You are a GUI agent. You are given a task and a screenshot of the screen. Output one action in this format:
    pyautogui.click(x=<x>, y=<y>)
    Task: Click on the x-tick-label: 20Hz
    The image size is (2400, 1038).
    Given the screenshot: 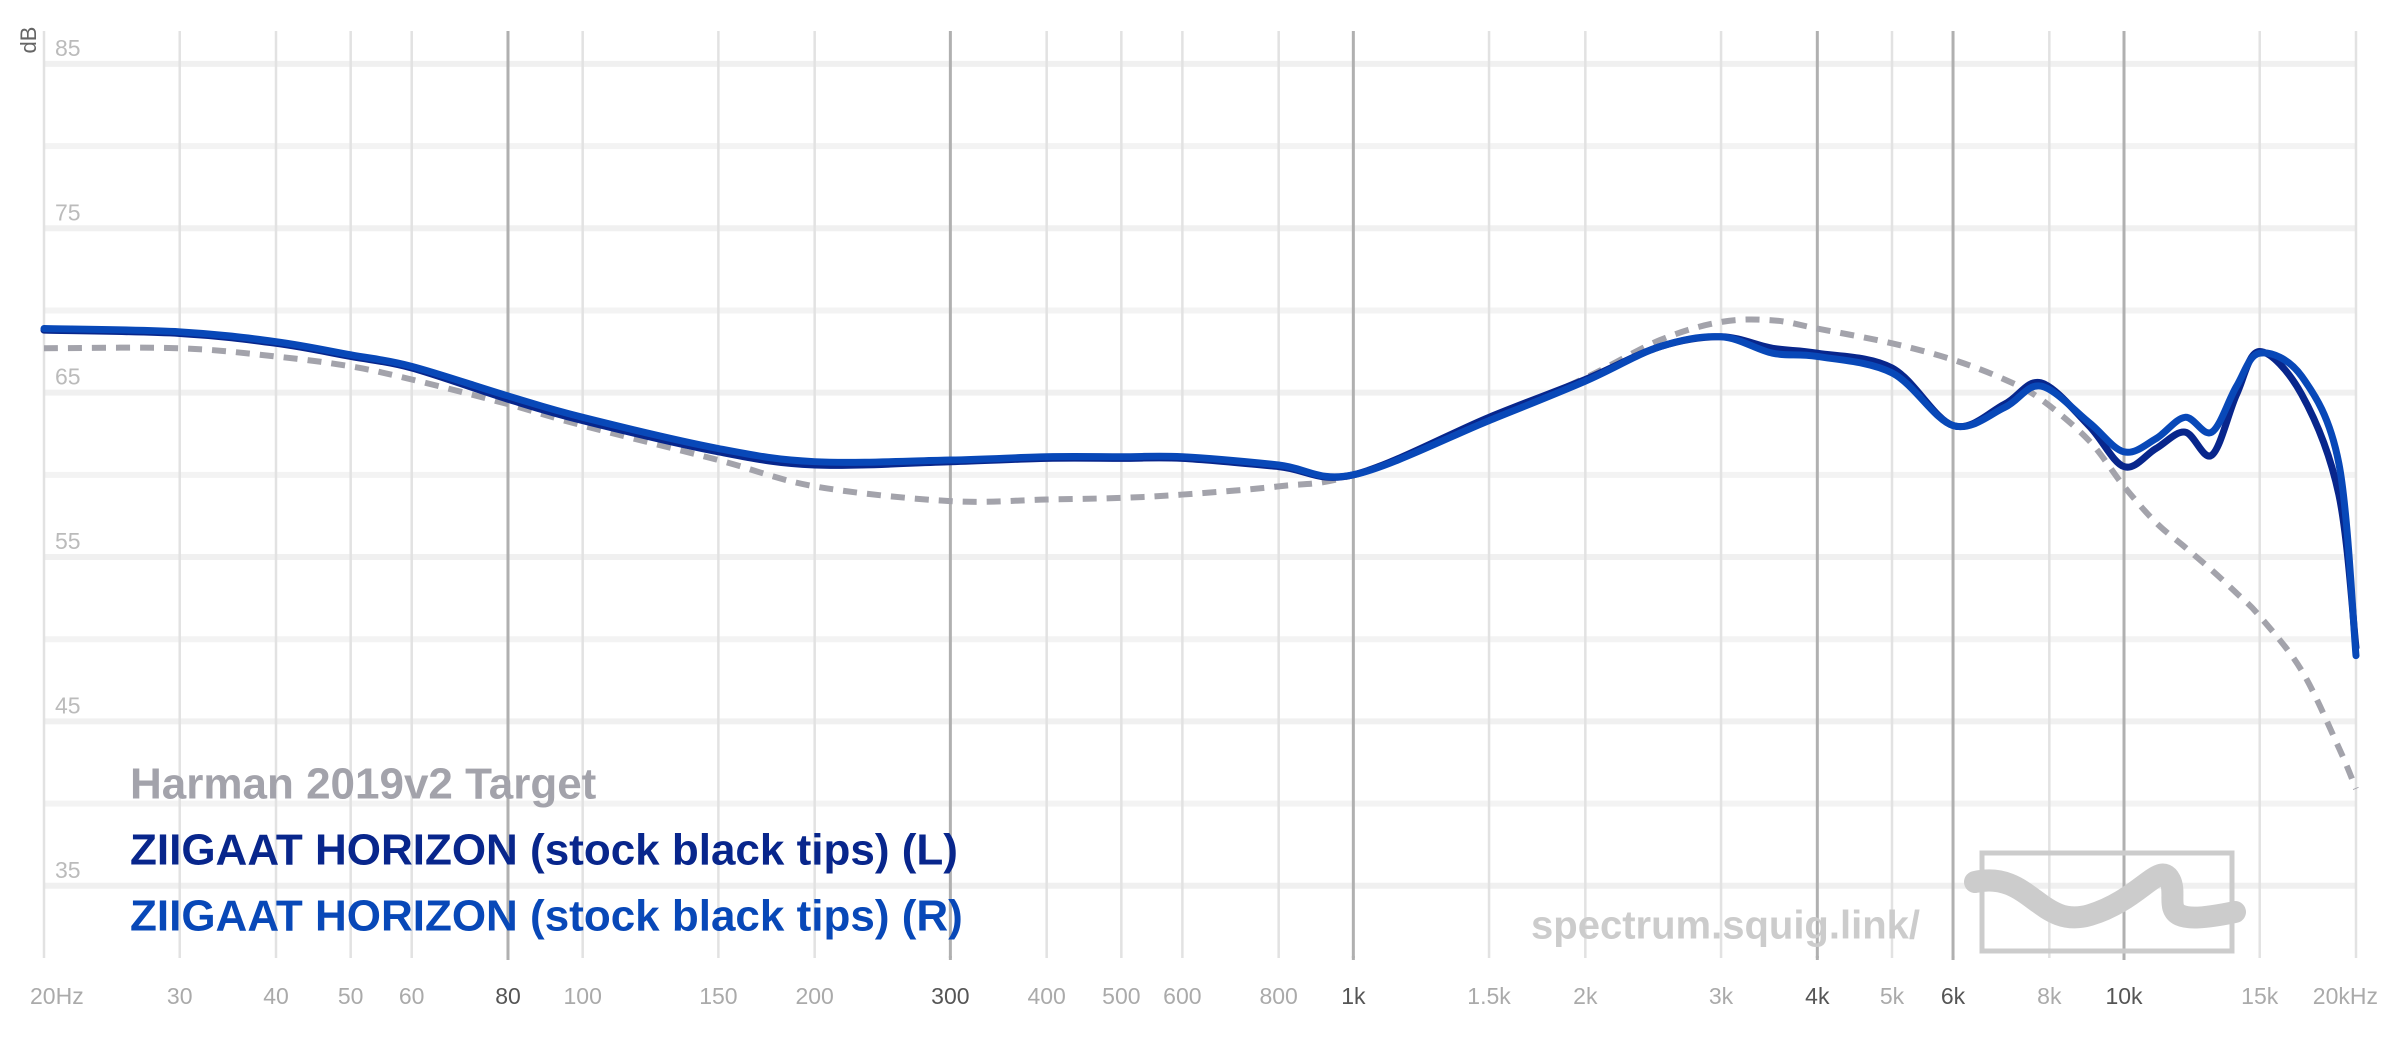 What is the action you would take?
    pyautogui.click(x=57, y=996)
    